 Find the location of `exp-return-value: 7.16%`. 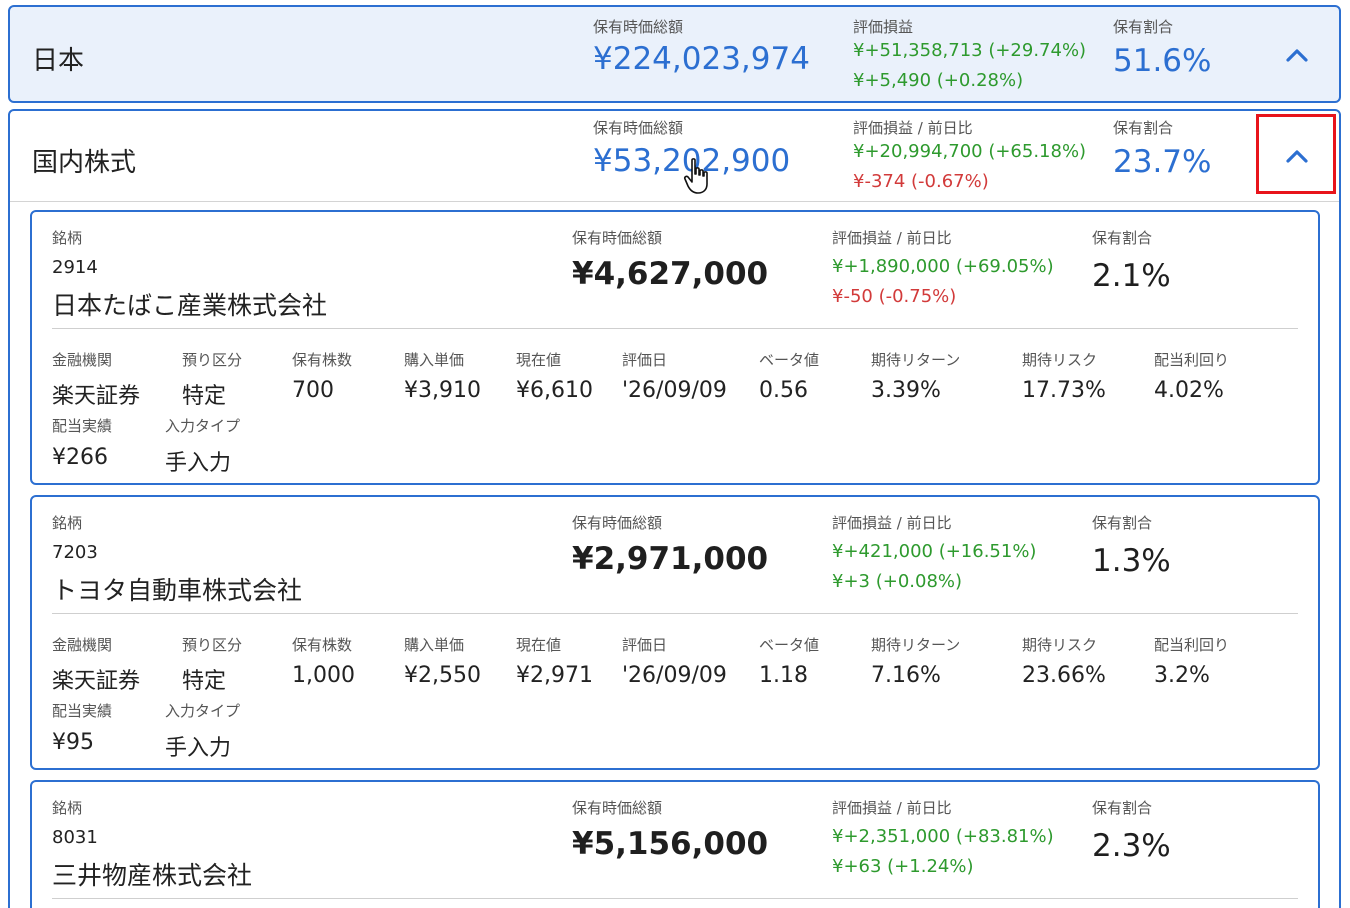

exp-return-value: 7.16% is located at coordinates (906, 675).